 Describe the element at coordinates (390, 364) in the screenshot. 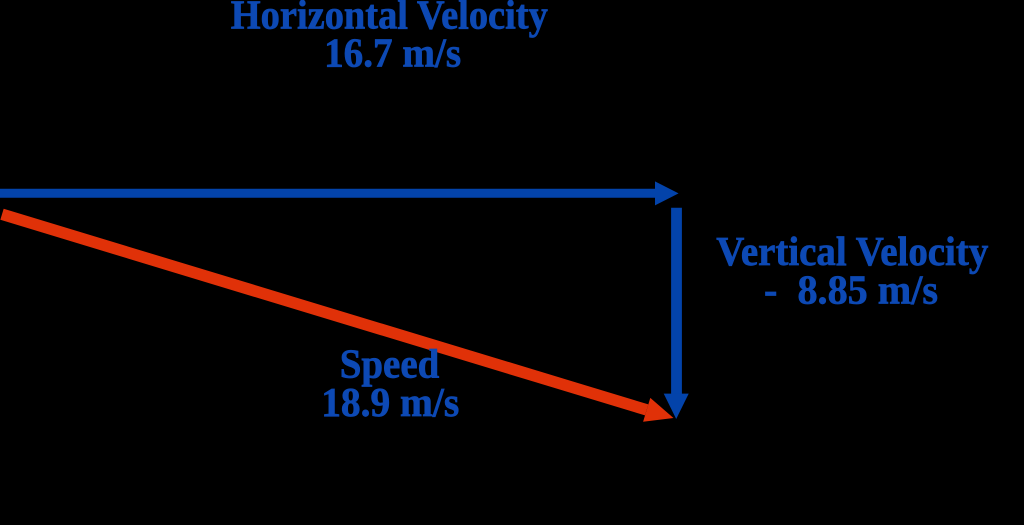

I see `svg-text: Speed` at that location.